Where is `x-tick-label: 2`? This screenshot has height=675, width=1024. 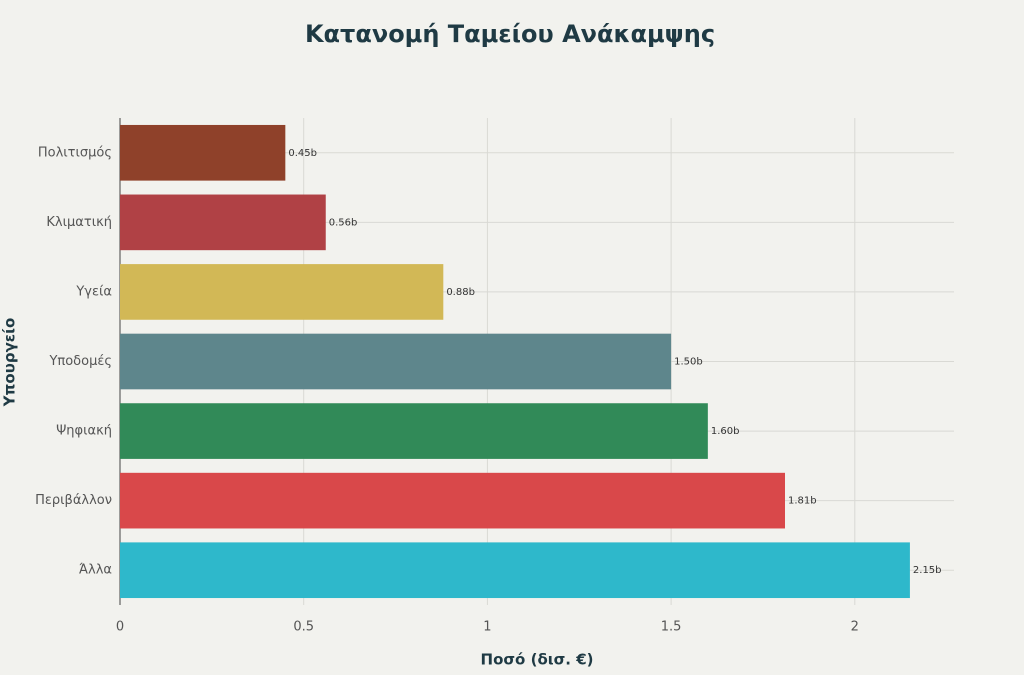
x-tick-label: 2 is located at coordinates (855, 627).